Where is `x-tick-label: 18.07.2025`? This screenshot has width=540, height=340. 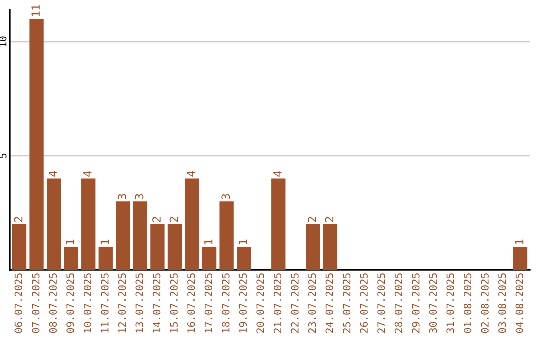 x-tick-label: 18.07.2025 is located at coordinates (226, 303).